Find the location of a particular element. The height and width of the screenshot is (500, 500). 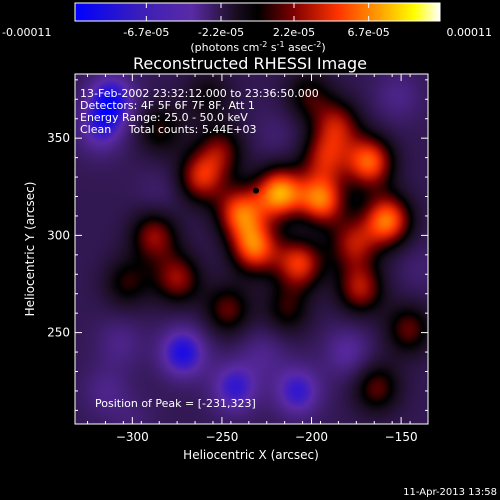

colorbar-ticks is located at coordinates (257, 12).